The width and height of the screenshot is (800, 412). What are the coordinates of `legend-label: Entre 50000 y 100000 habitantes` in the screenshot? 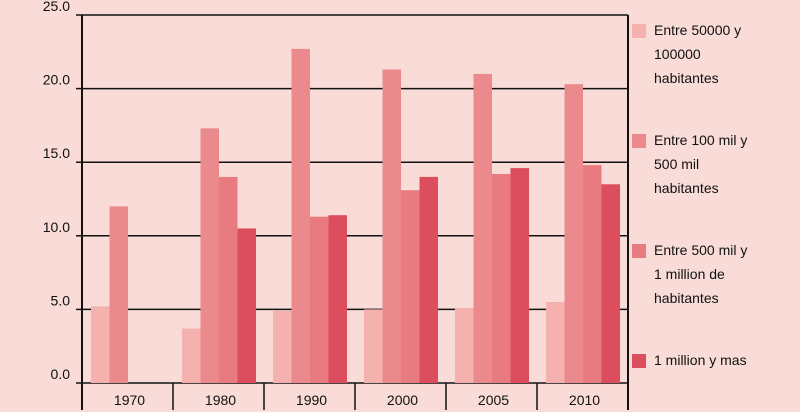 It's located at (698, 54).